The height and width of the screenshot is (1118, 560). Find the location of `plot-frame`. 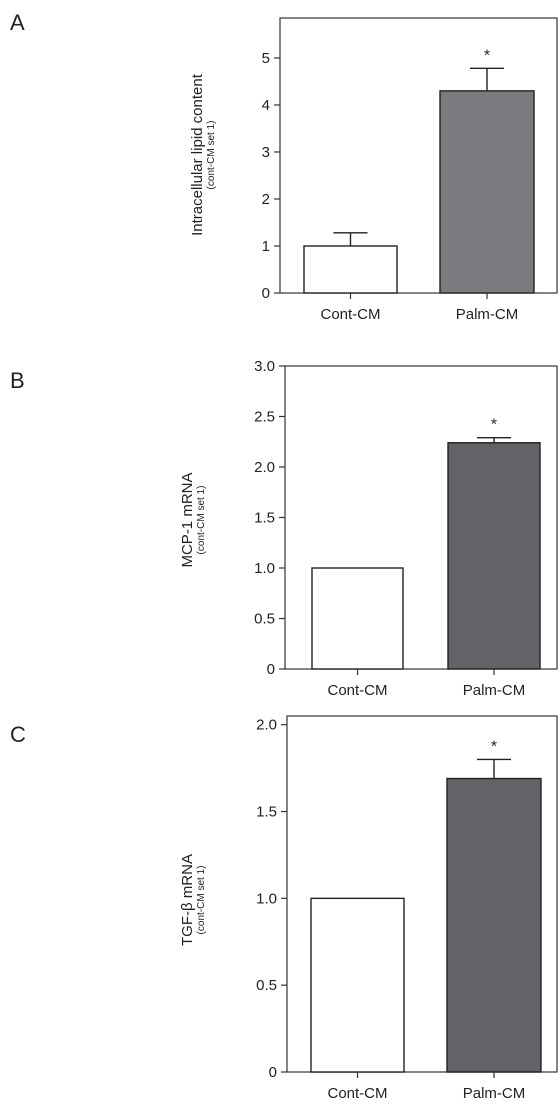

plot-frame is located at coordinates (418, 155).